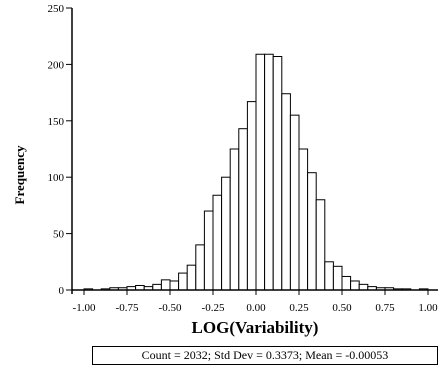  What do you see at coordinates (56, 178) in the screenshot?
I see `y-tick-label: 100` at bounding box center [56, 178].